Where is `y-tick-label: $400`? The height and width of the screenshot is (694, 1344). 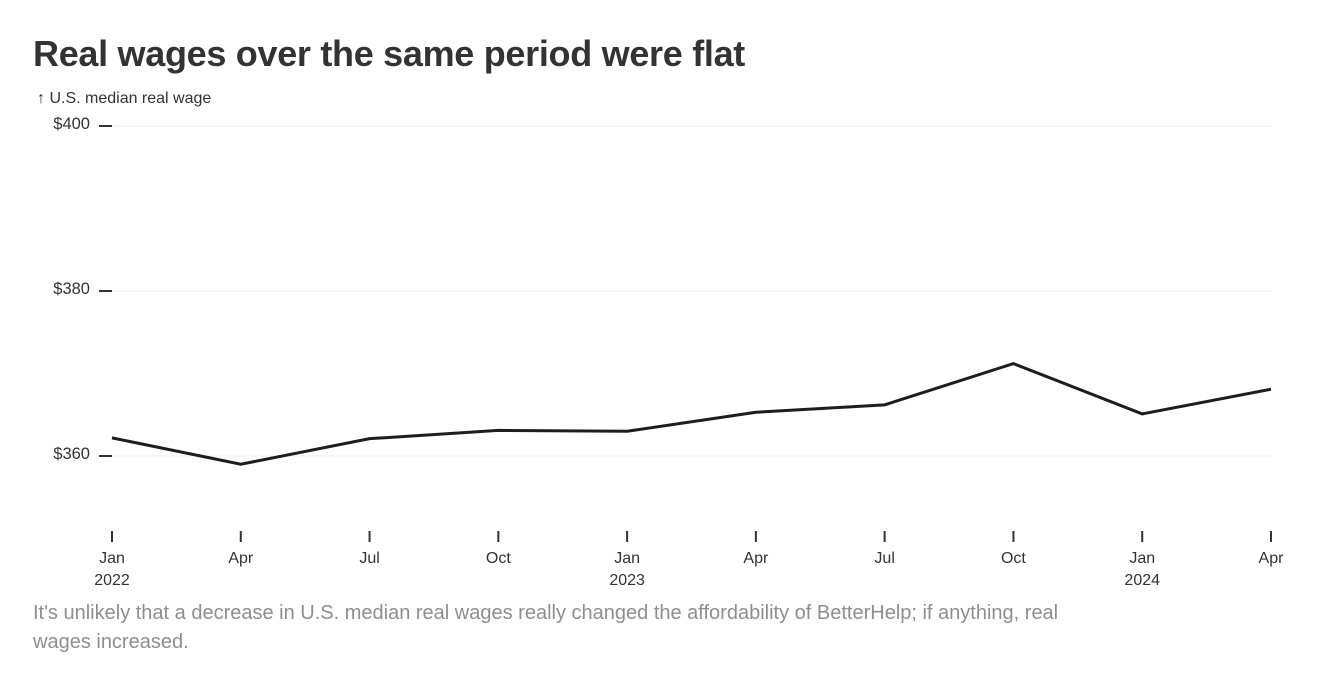
y-tick-label: $400 is located at coordinates (71, 124).